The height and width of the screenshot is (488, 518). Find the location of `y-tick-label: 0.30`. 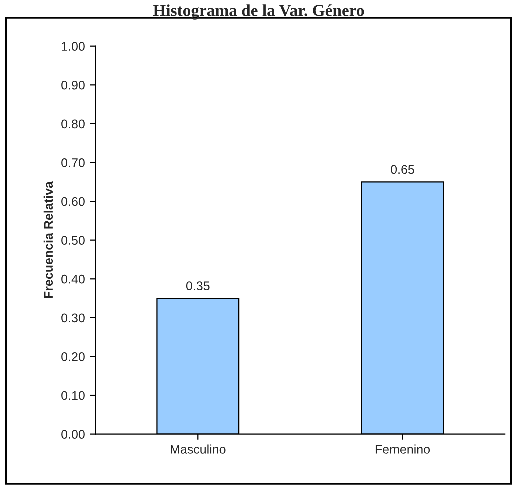

y-tick-label: 0.30 is located at coordinates (73, 318).